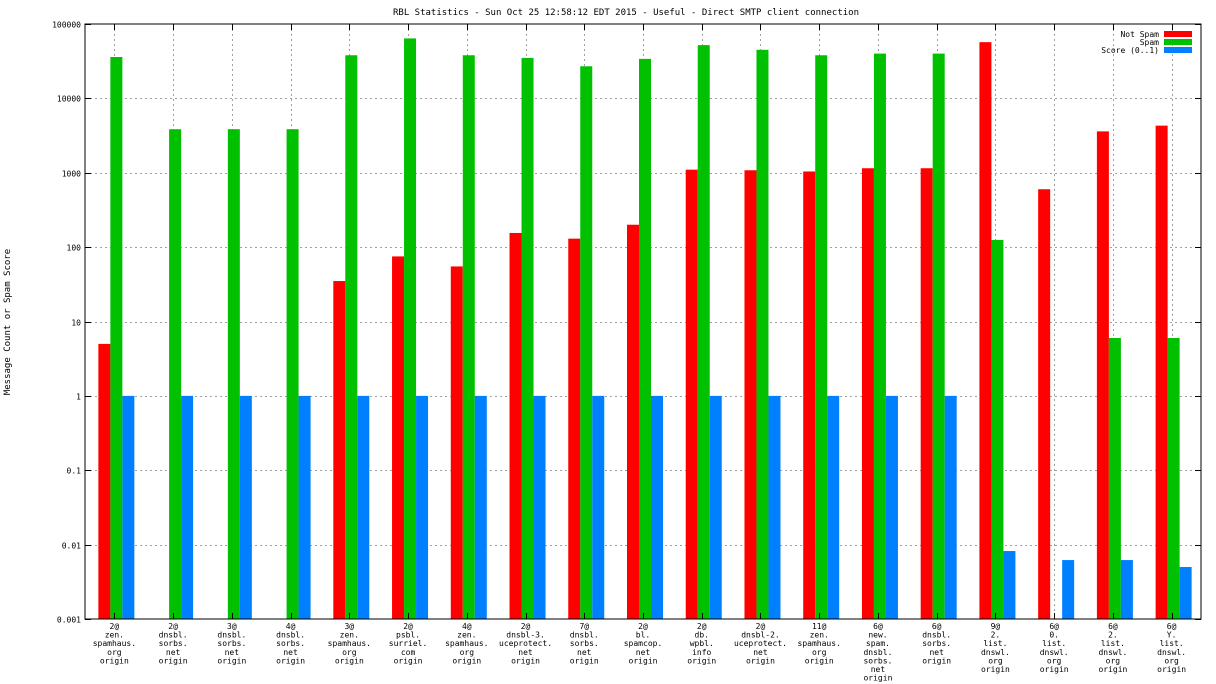  I want to click on x-tick-label-line: wpbl., so click(702, 643).